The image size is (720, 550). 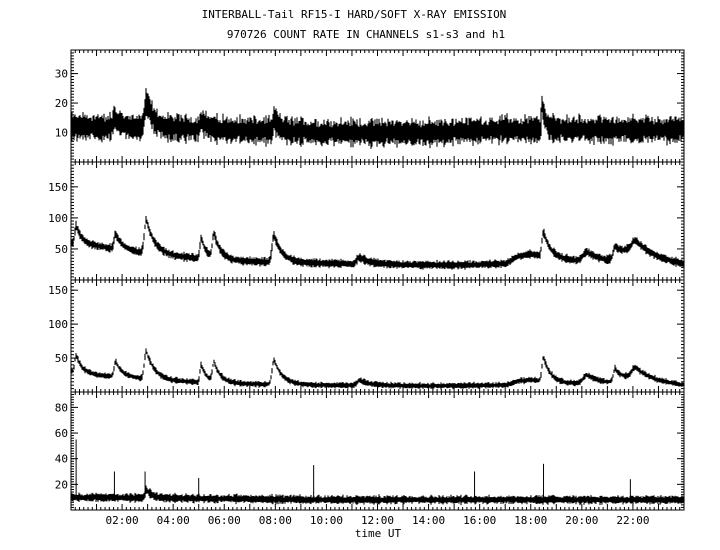 I want to click on x-tick-label: 12:00, so click(x=377, y=520).